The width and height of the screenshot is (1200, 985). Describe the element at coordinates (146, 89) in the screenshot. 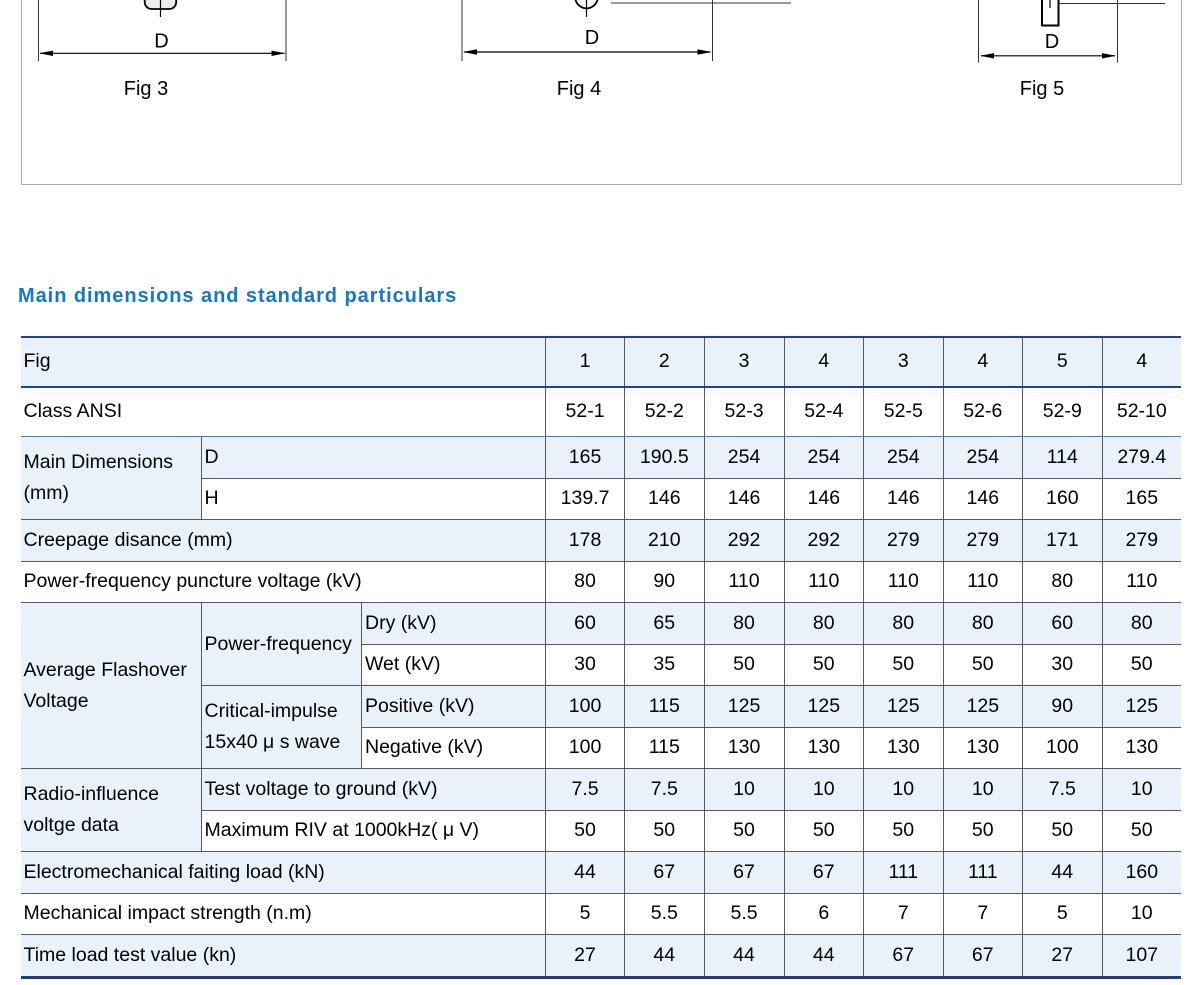

I see `svg-text: Fig 3` at that location.